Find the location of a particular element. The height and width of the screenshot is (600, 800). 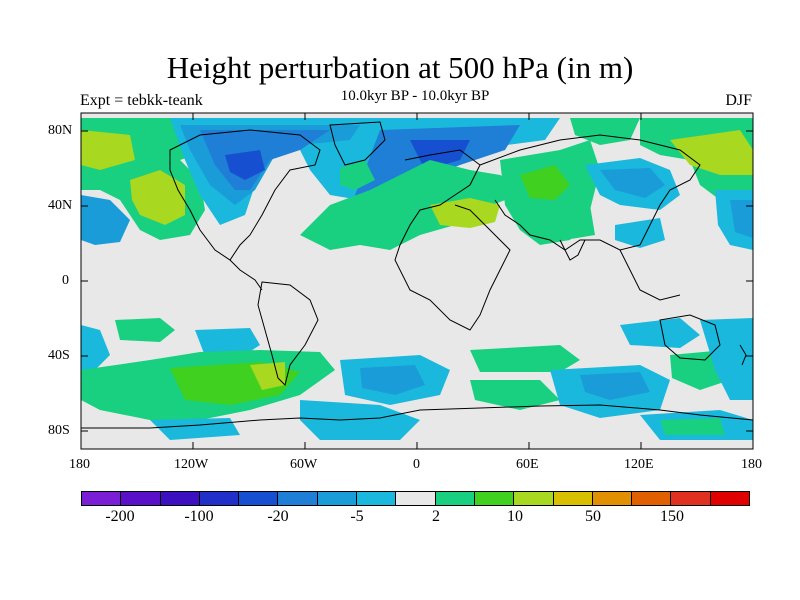

contour-pos-india is located at coordinates (575, 222).